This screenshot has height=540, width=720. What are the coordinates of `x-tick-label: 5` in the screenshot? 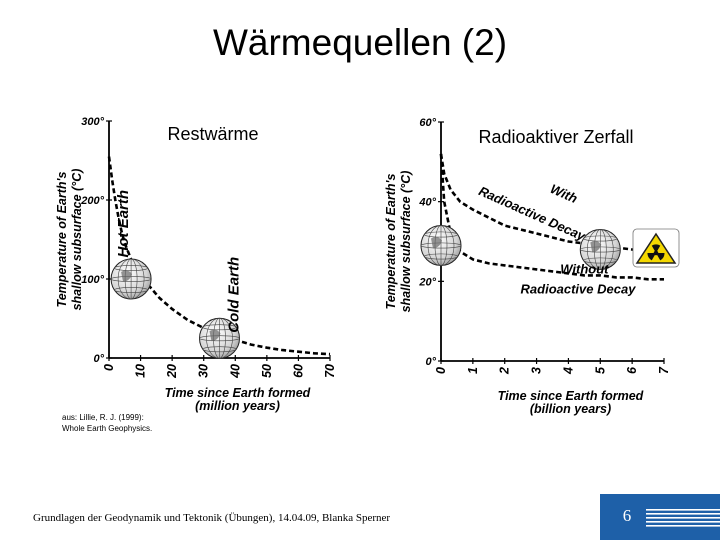 It's located at (600, 370).